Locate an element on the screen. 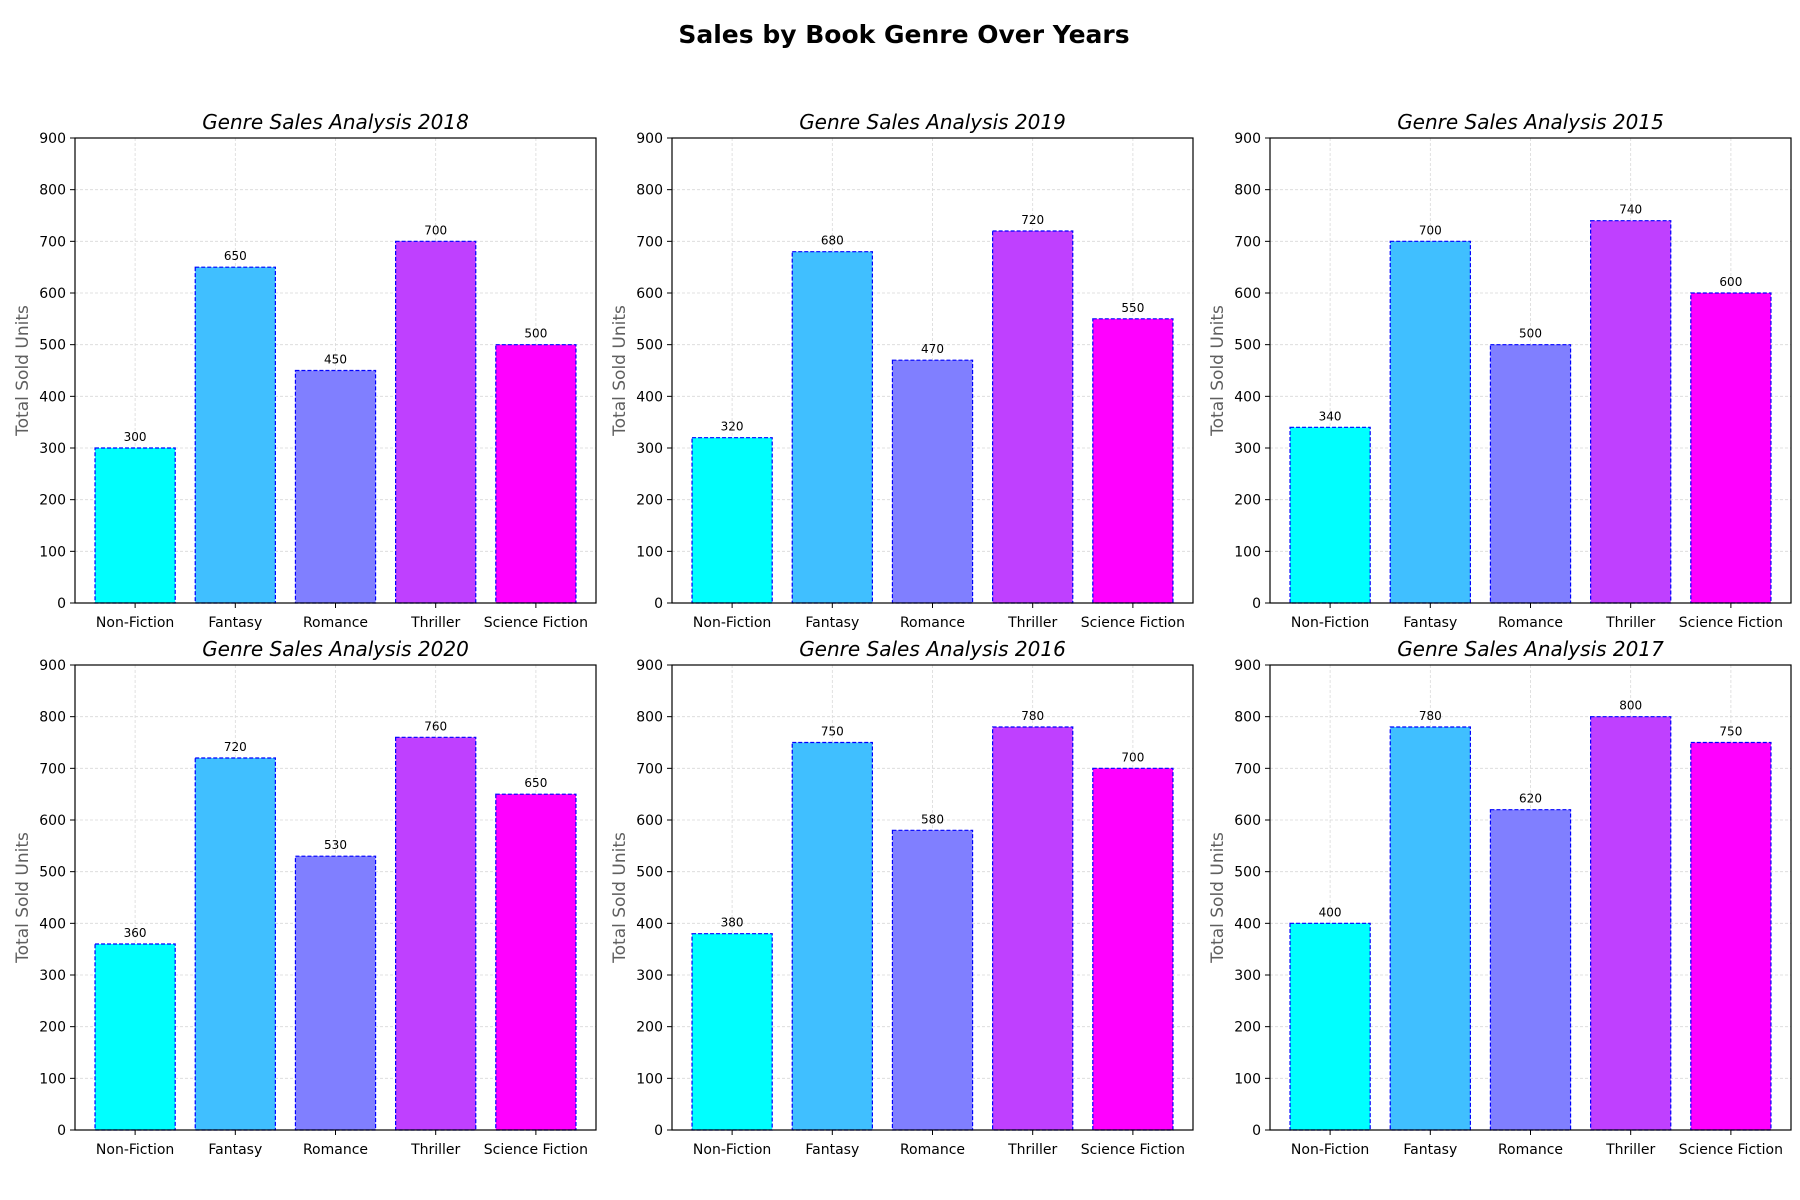 The image size is (1800, 1200). data-label: 530 is located at coordinates (335, 845).